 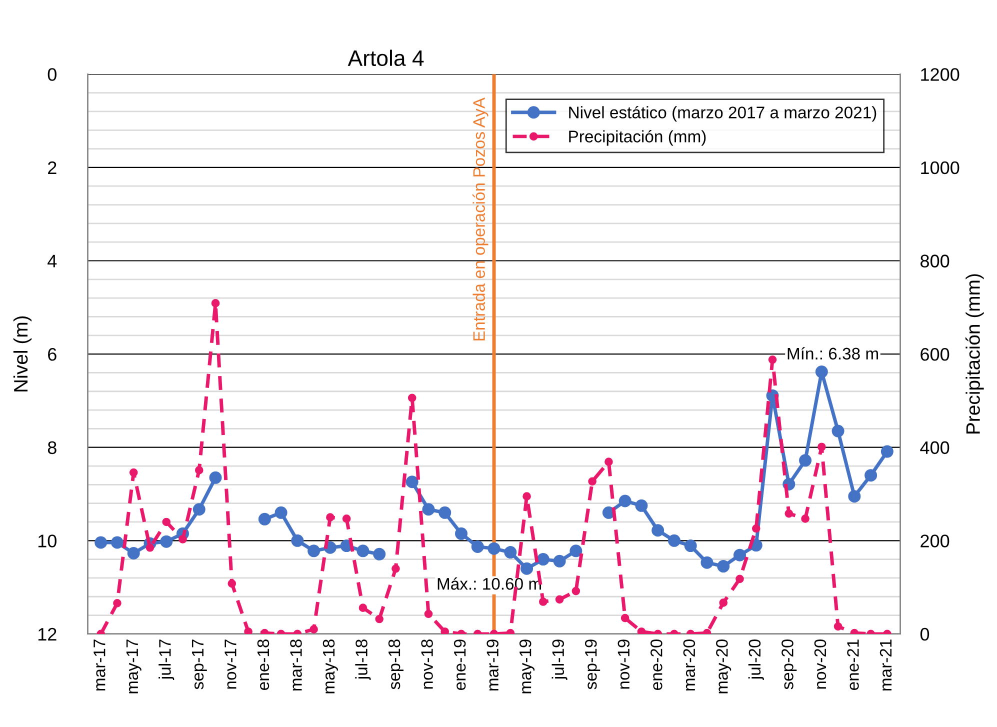 What do you see at coordinates (230, 664) in the screenshot?
I see `x-tick-label: nov-17` at bounding box center [230, 664].